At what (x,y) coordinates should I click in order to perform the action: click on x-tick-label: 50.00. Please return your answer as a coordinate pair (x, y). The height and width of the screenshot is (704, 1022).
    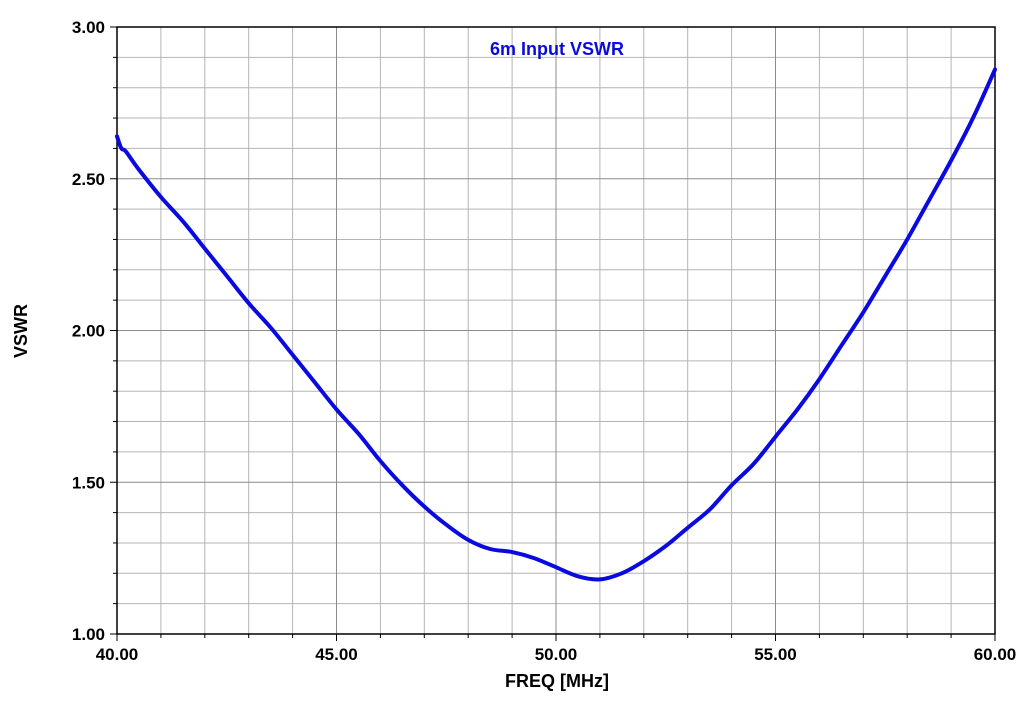
    Looking at the image, I should click on (556, 654).